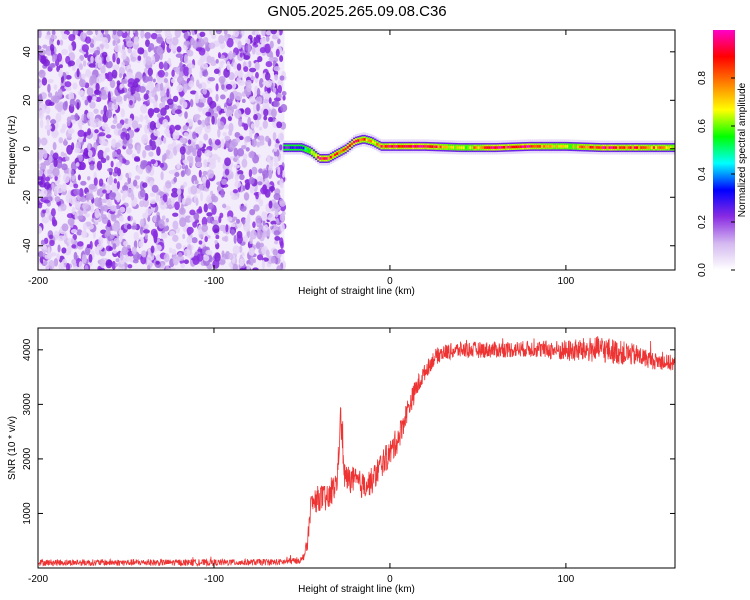 This screenshot has height=600, width=750. What do you see at coordinates (702, 126) in the screenshot?
I see `colorbar-tick-label: 0.6` at bounding box center [702, 126].